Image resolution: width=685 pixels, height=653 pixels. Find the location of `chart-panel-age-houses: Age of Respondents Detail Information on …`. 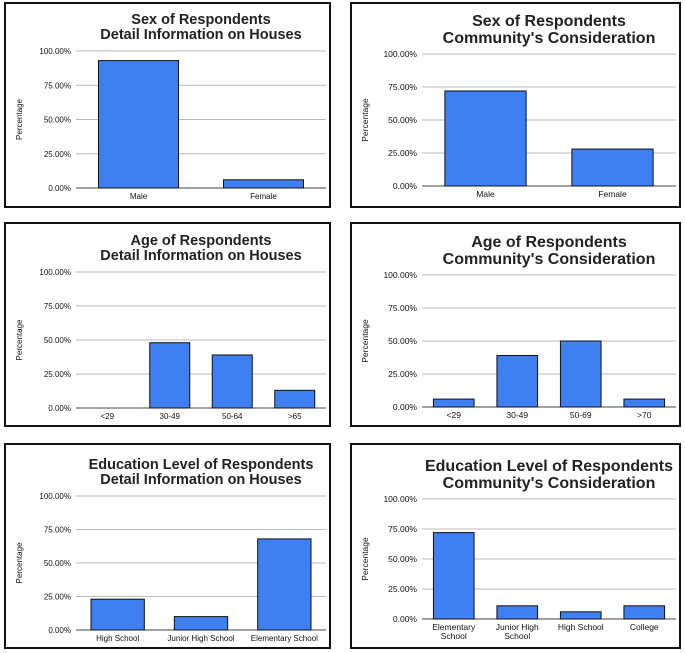

chart-panel-age-houses: Age of Respondents Detail Information on … is located at coordinates (167, 324).